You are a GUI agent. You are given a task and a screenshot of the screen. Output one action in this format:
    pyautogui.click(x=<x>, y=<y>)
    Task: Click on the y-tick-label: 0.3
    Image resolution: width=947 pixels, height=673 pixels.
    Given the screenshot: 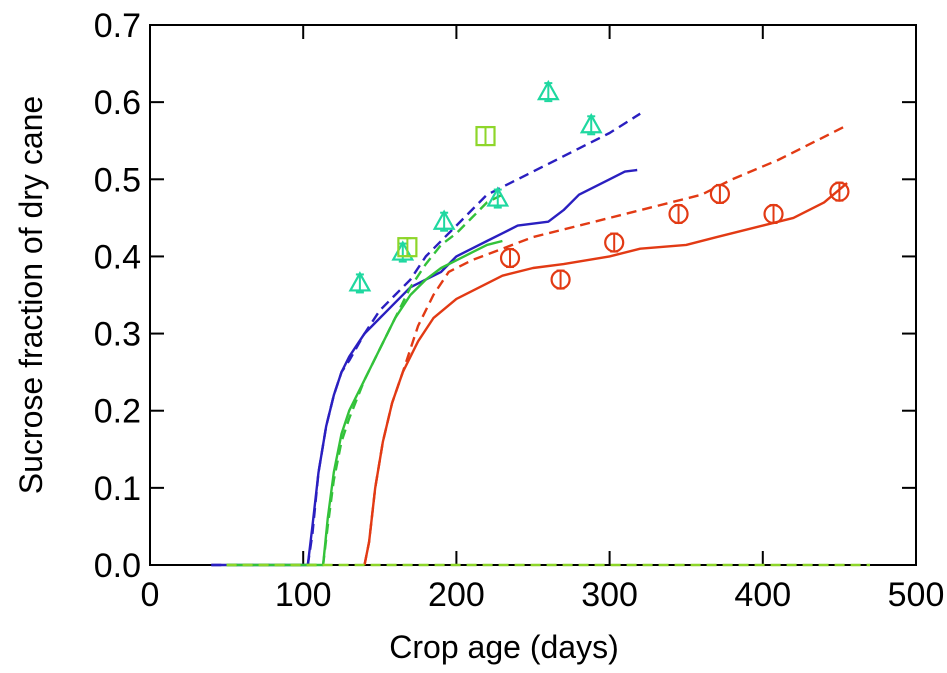 What is the action you would take?
    pyautogui.click(x=117, y=335)
    